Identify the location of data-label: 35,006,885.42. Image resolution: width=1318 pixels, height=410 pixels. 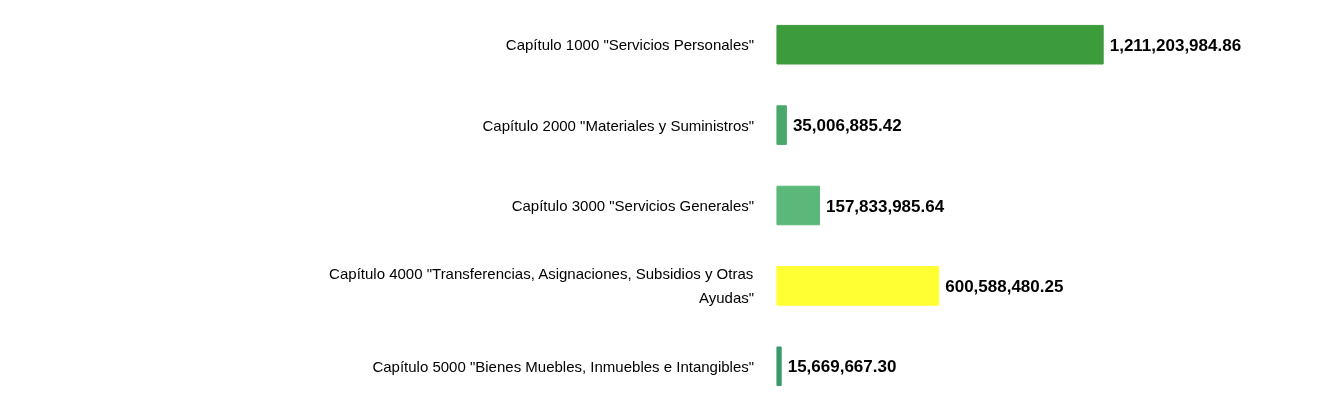
(847, 126).